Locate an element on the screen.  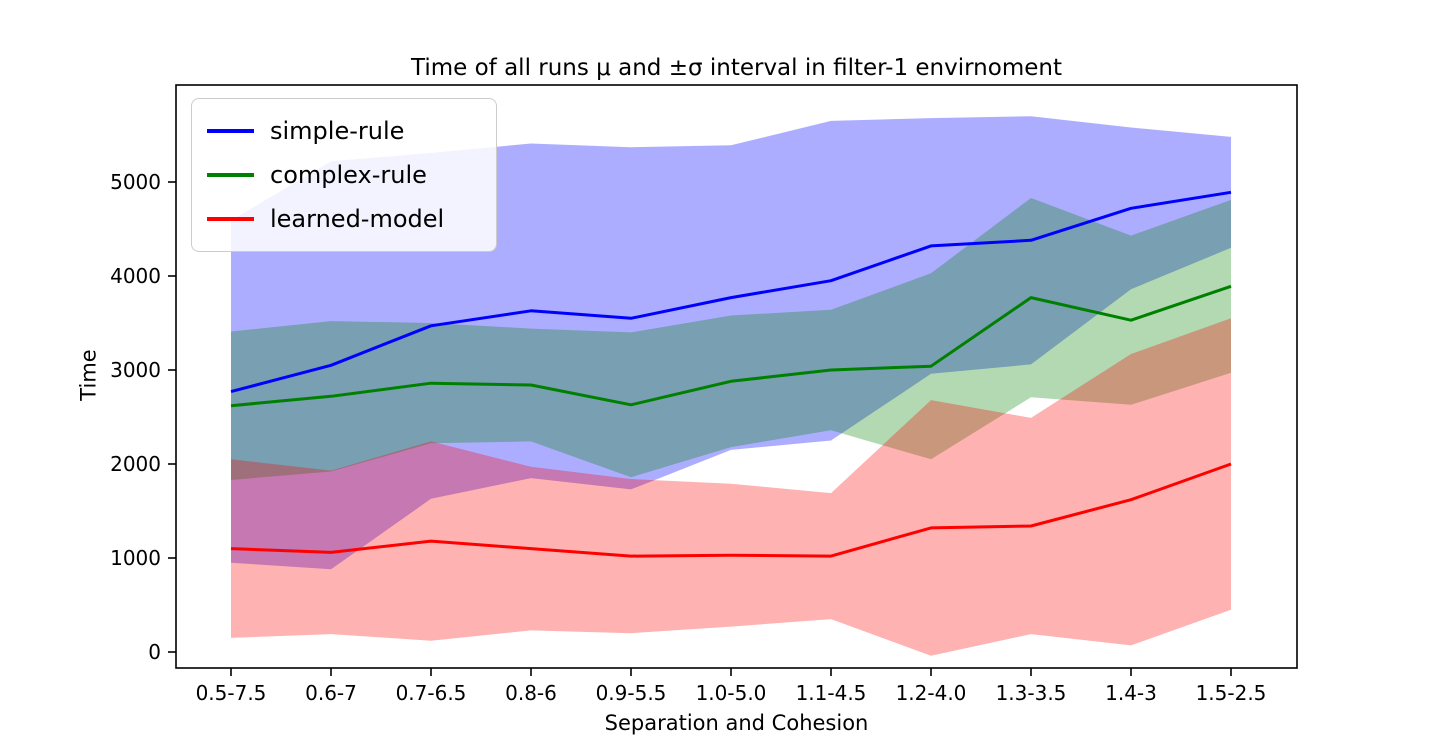
x-tick-label: 1.0-5.0 is located at coordinates (731, 693).